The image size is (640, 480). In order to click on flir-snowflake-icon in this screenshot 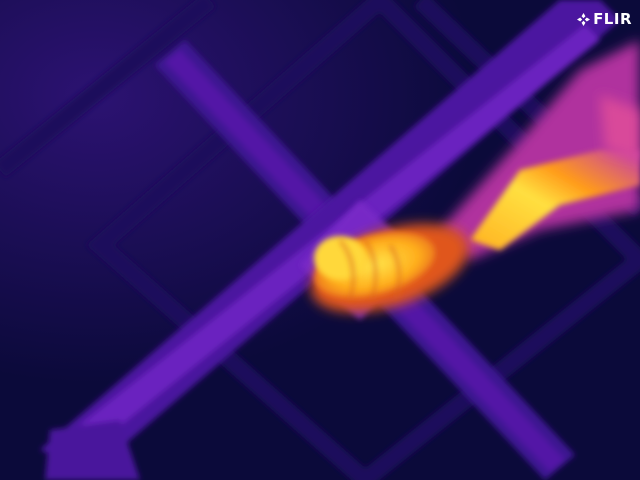, I will do `click(584, 19)`.